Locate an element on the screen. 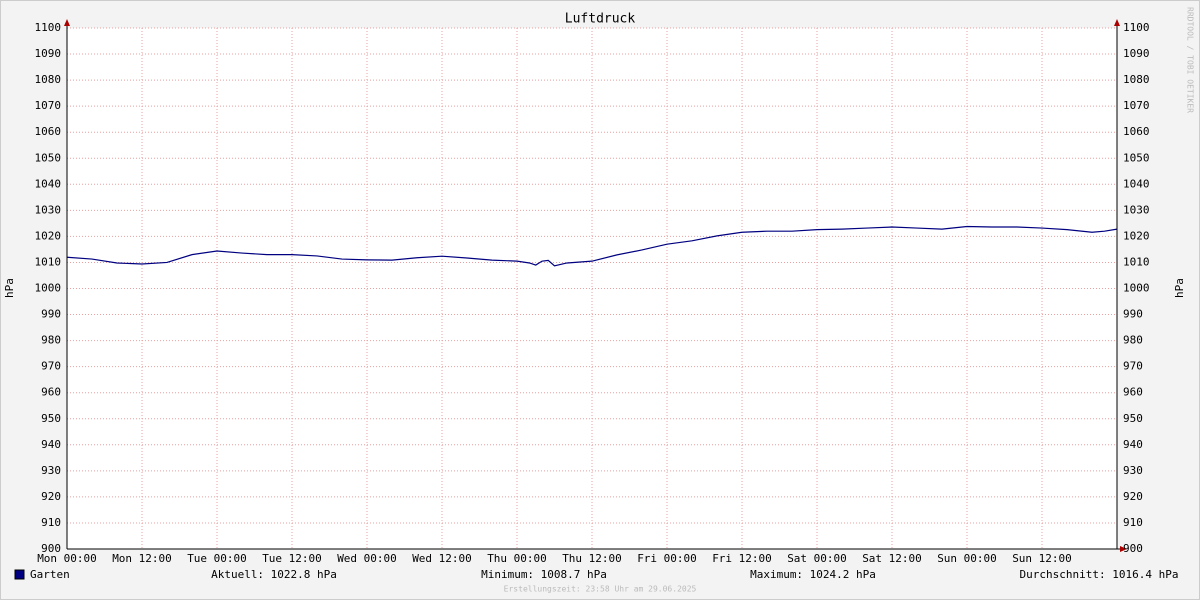 This screenshot has width=1200, height=600. y2-tick-label: 1100 is located at coordinates (1136, 27).